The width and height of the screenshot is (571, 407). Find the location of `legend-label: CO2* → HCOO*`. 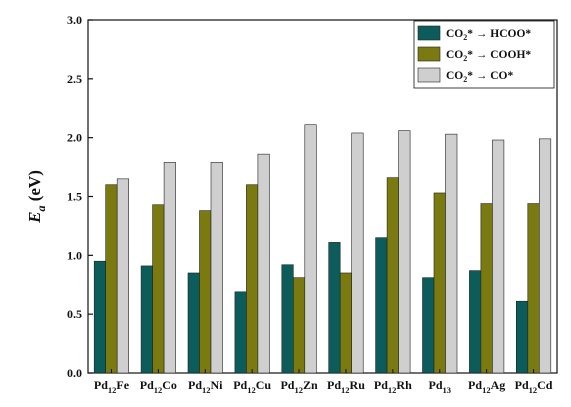

legend-label: CO2* → HCOO* is located at coordinates (488, 35).